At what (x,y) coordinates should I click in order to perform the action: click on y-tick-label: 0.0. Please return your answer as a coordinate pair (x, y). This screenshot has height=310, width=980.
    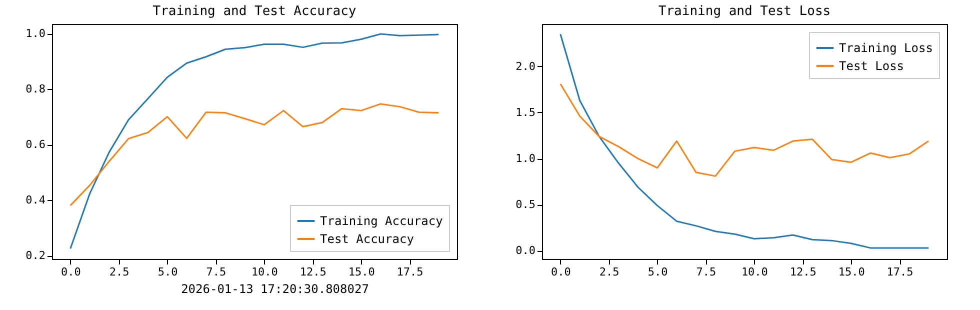
    Looking at the image, I should click on (526, 251).